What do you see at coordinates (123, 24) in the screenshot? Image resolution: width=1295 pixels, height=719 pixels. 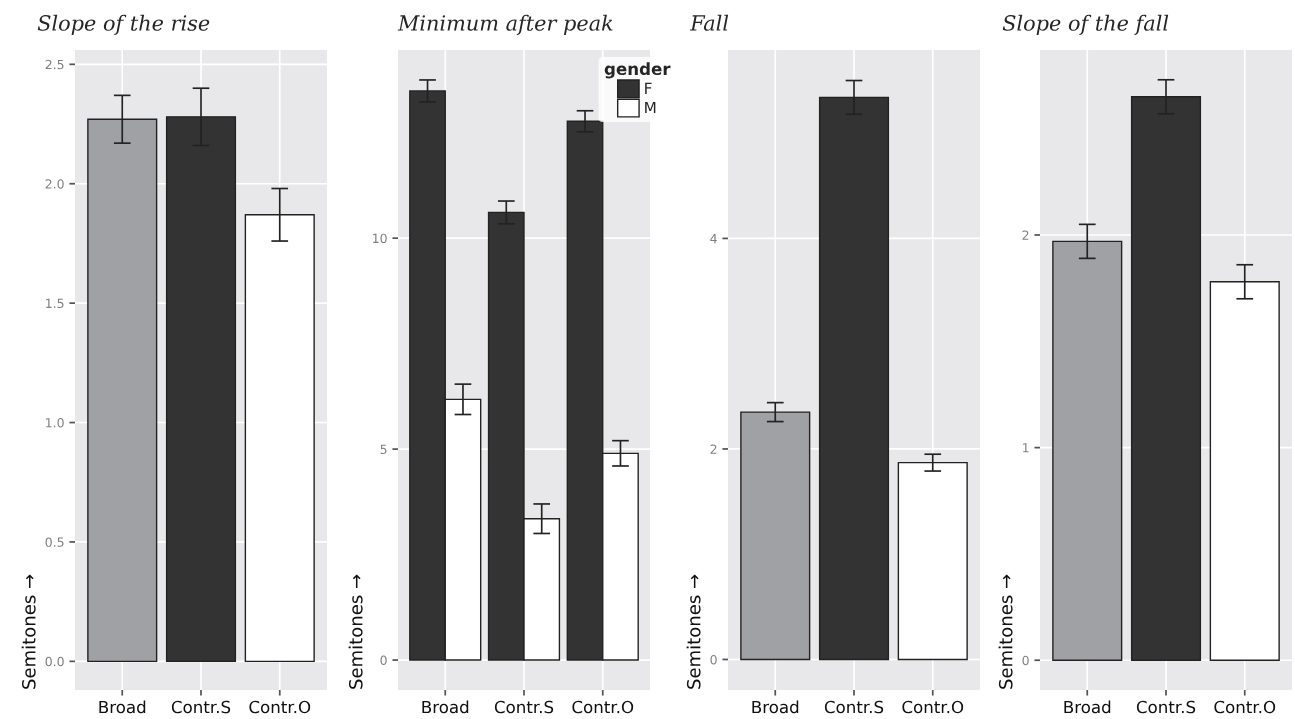 I see `chart-title: Slope of the rise` at bounding box center [123, 24].